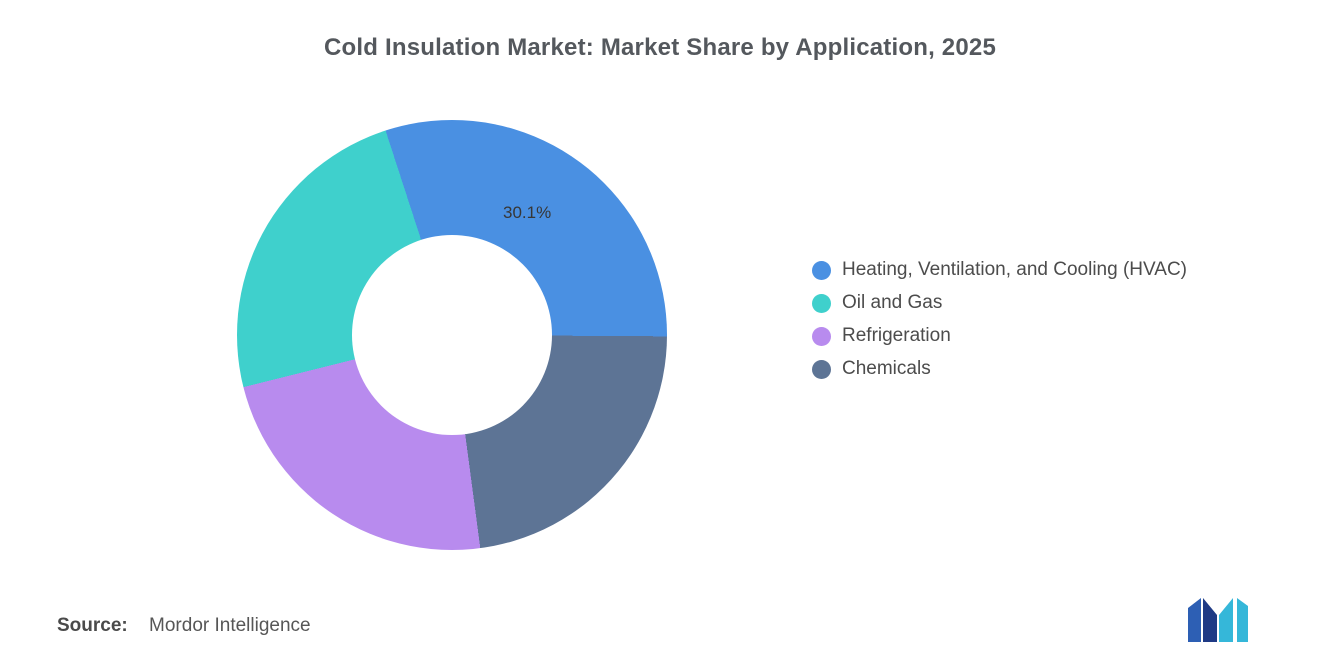 The image size is (1320, 665). Describe the element at coordinates (999, 303) in the screenshot. I see `legend-item-oil-and-gas: Oil and Gas` at that location.